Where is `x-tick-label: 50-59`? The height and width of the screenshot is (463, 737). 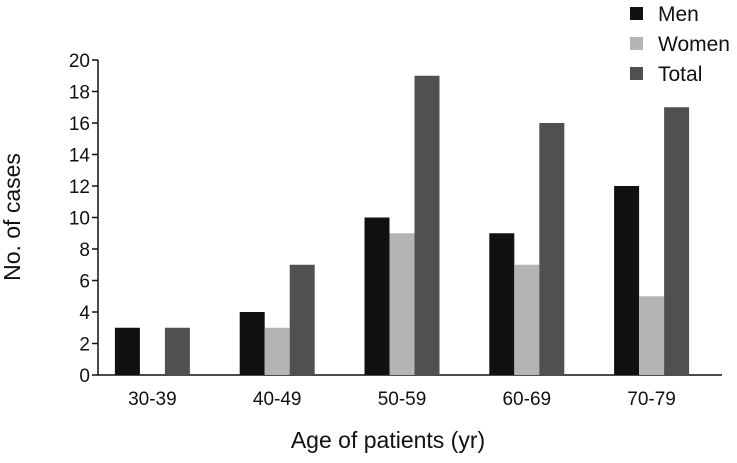
x-tick-label: 50-59 is located at coordinates (402, 399).